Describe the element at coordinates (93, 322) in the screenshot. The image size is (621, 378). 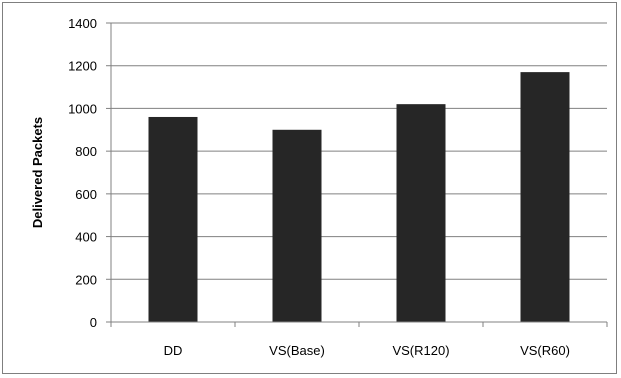
I see `y-tick-label: 0` at that location.